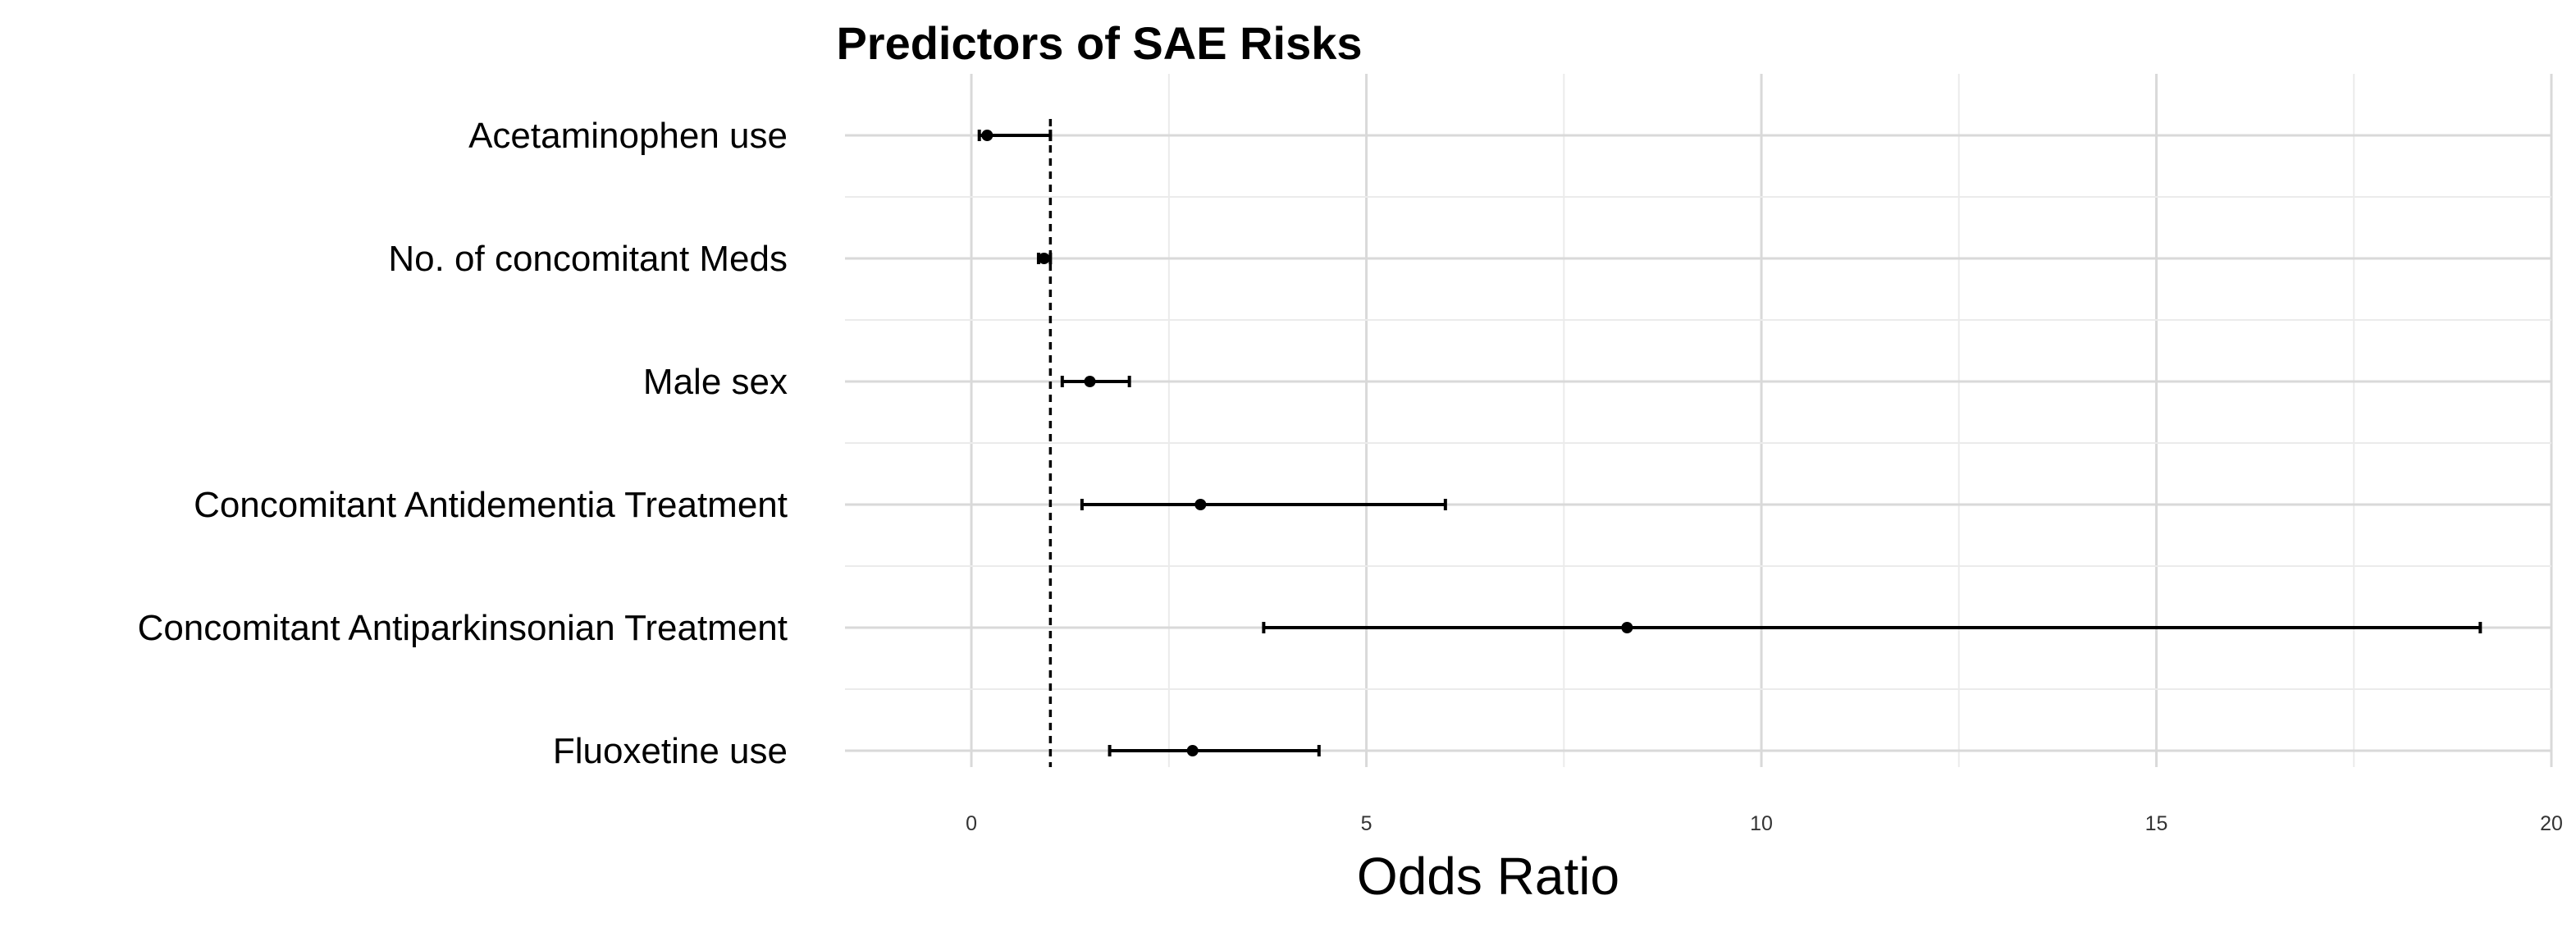 This screenshot has height=932, width=2576. I want to click on x-tick-label: 15, so click(2156, 823).